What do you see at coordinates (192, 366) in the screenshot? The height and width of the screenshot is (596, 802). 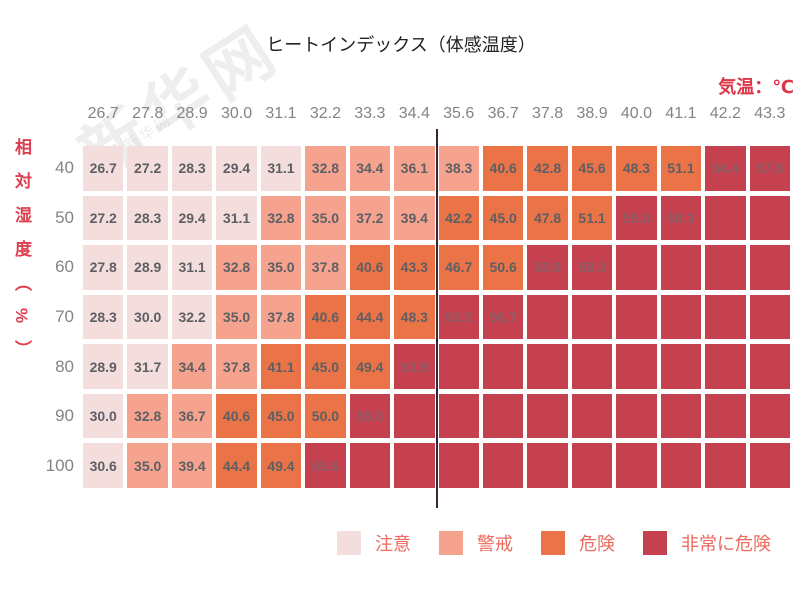 I see `heatmap-cell: 34.4` at bounding box center [192, 366].